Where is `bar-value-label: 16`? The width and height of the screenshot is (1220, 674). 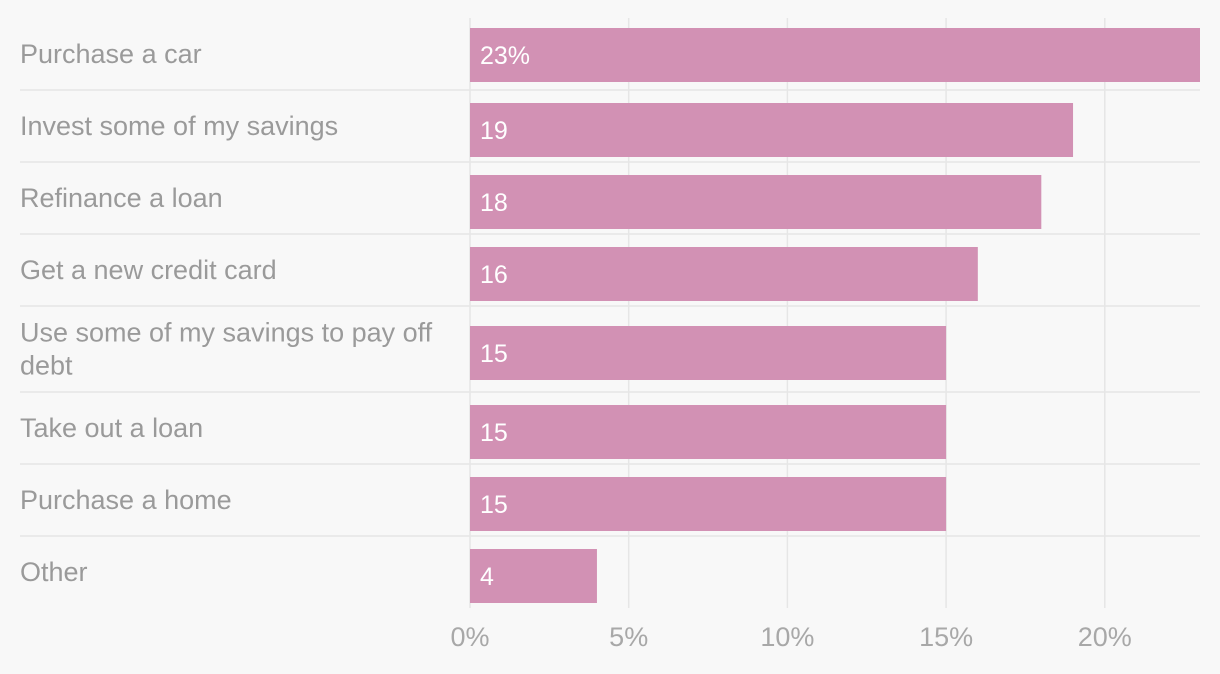 bar-value-label: 16 is located at coordinates (494, 275).